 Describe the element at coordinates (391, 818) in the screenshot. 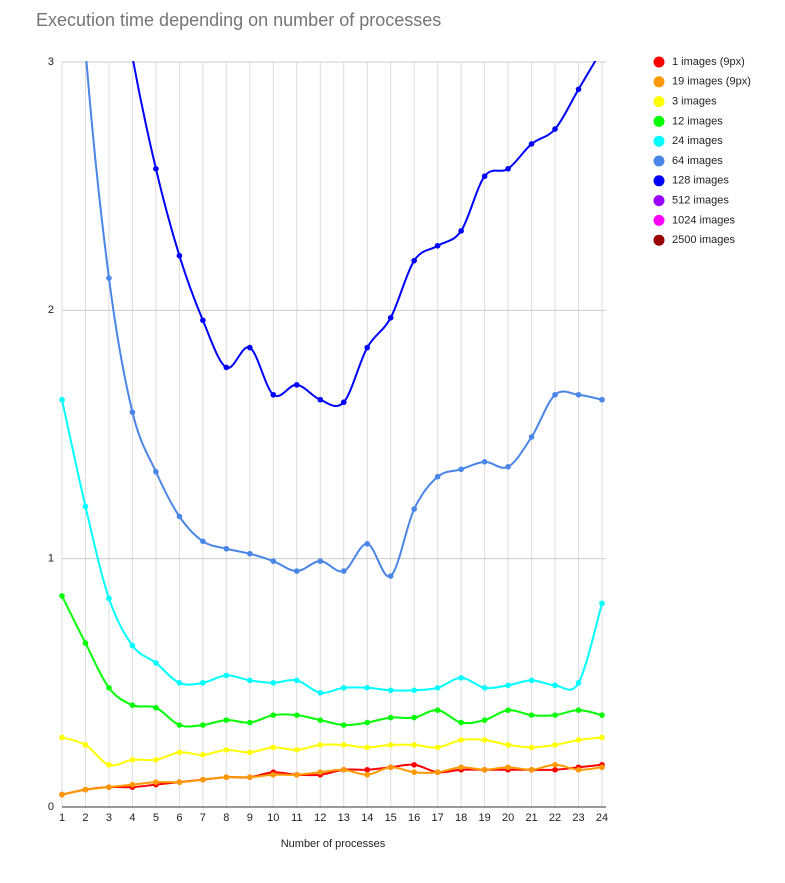

I see `x-tick-label: 15` at that location.